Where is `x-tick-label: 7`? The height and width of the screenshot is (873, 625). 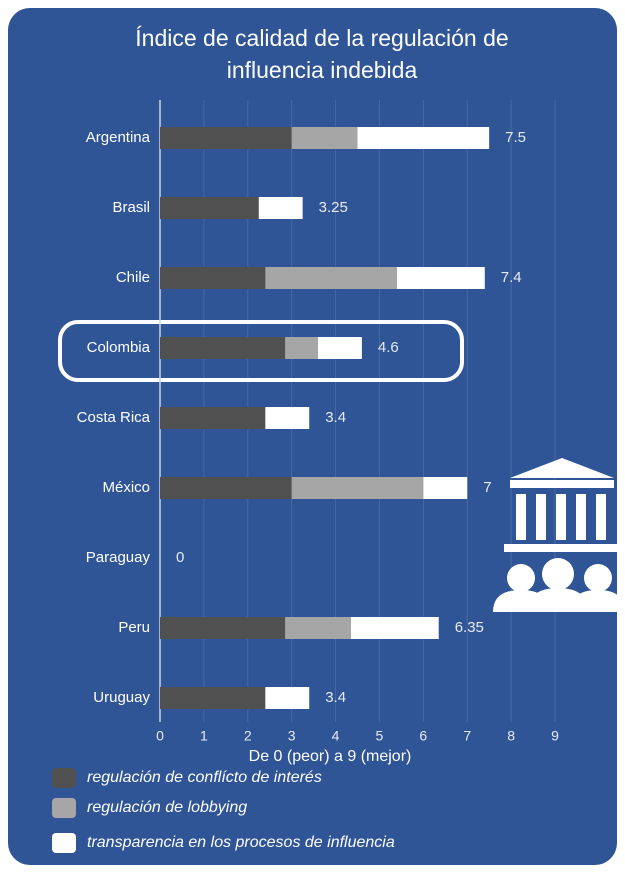 x-tick-label: 7 is located at coordinates (467, 736).